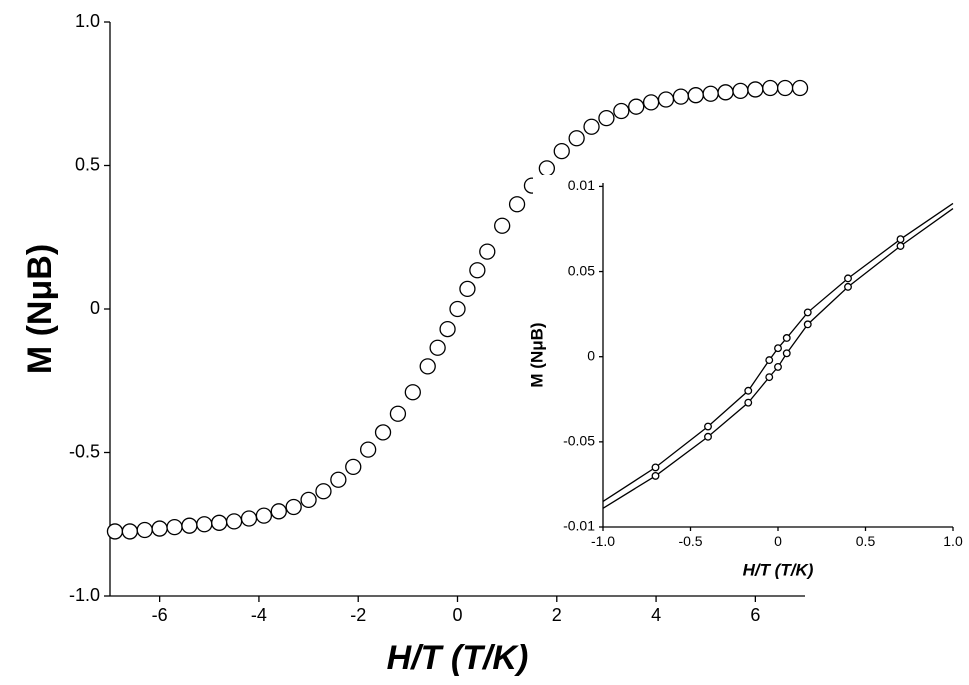 The image size is (969, 685). Describe the element at coordinates (87, 21) in the screenshot. I see `y-tick-label: 1.0` at that location.